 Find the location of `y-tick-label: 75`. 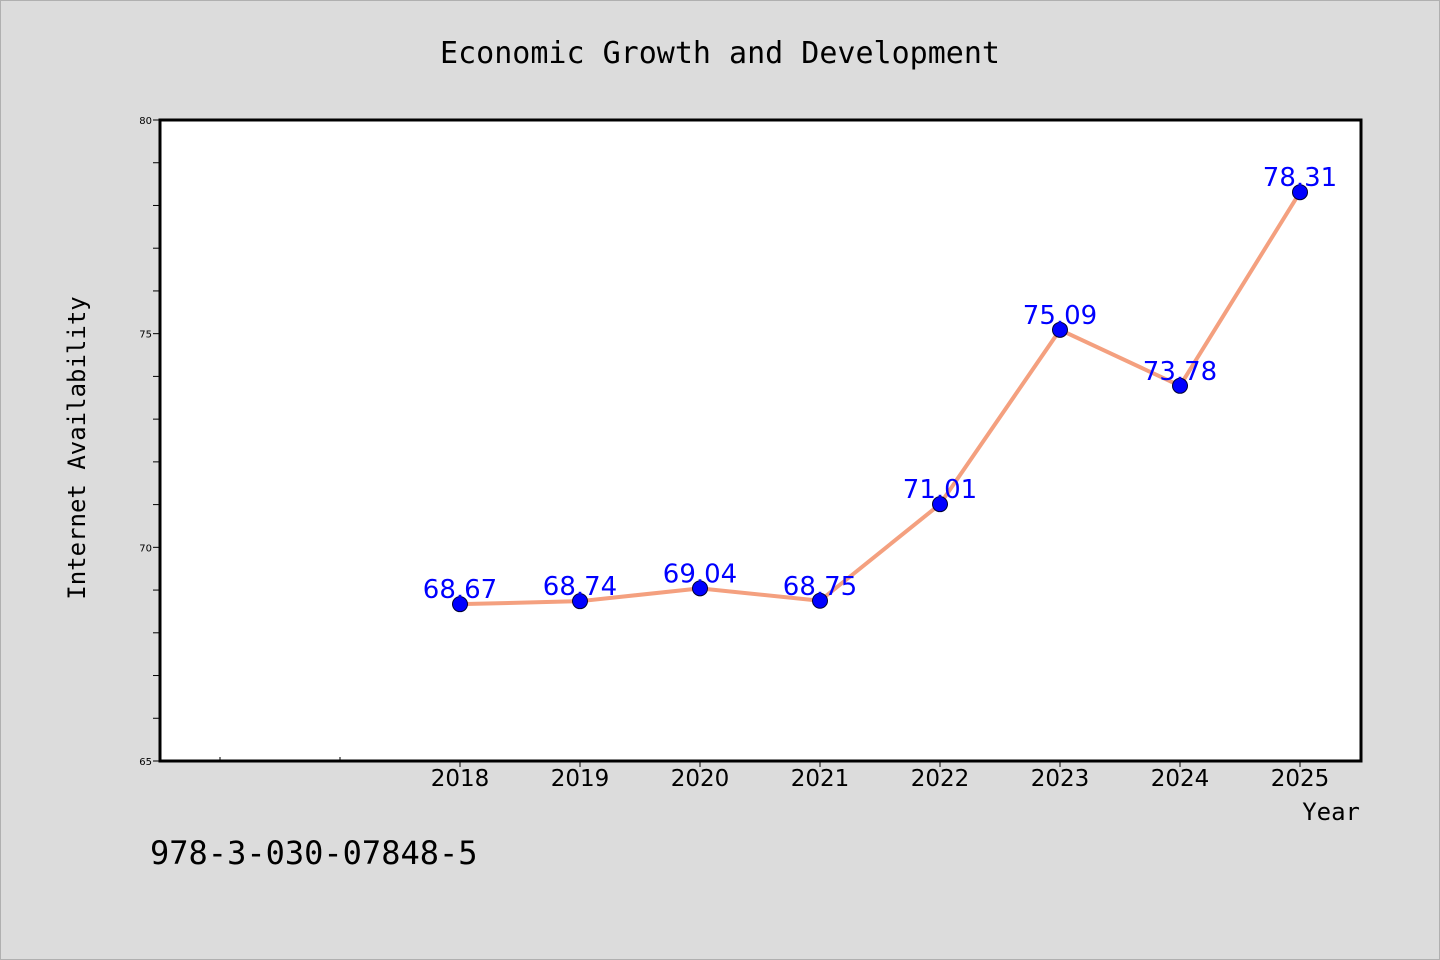

y-tick-label: 75 is located at coordinates (145, 335).